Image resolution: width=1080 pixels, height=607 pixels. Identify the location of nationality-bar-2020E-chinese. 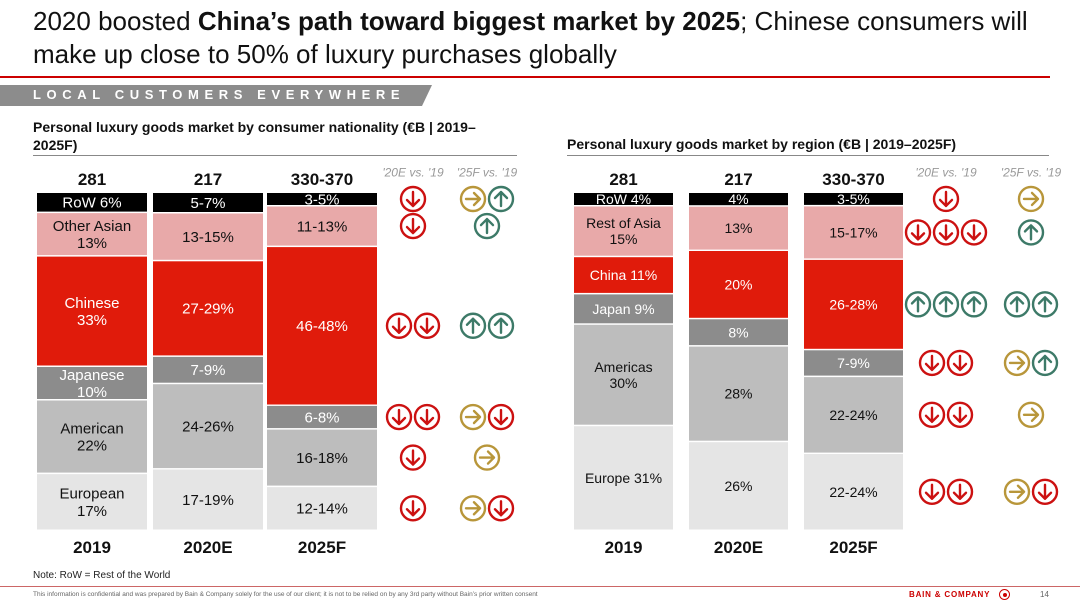
(208, 308).